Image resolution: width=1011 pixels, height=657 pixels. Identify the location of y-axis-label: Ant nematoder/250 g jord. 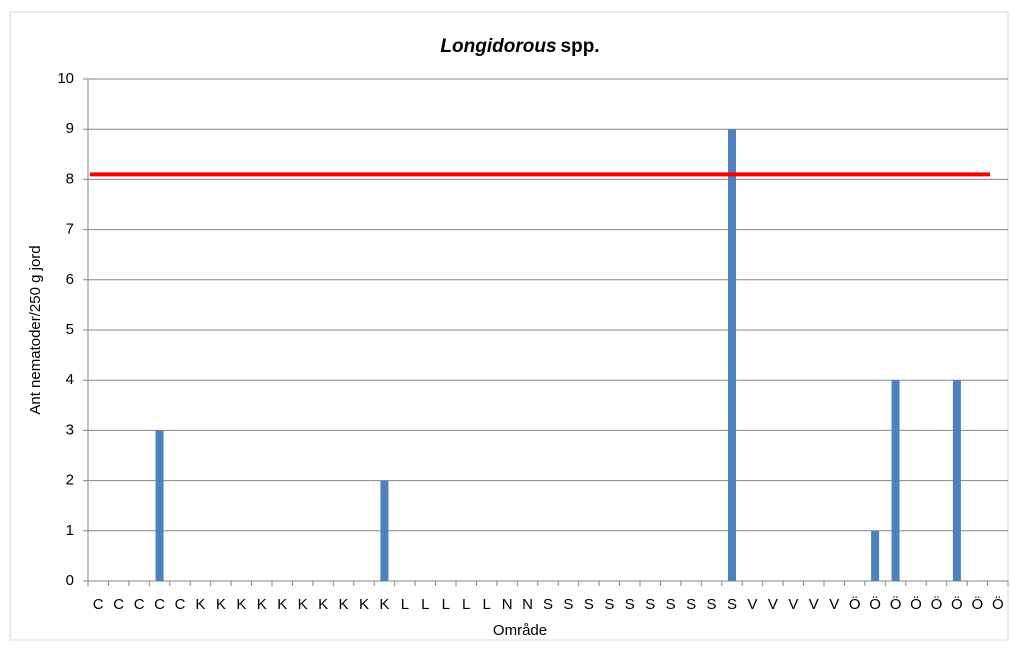
(35, 329).